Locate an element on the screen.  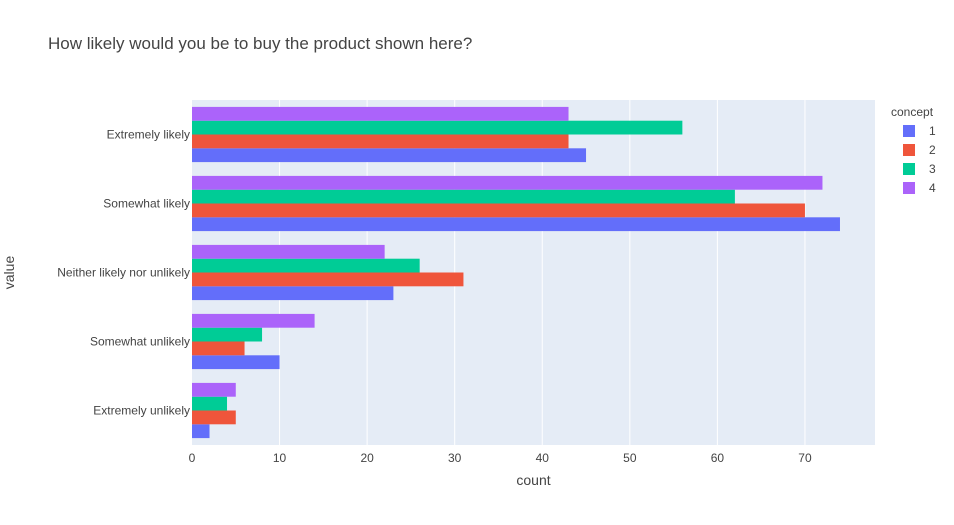
x-axis-ticks: 0 10 20 30 40 50 60 70 is located at coordinates (500, 458).